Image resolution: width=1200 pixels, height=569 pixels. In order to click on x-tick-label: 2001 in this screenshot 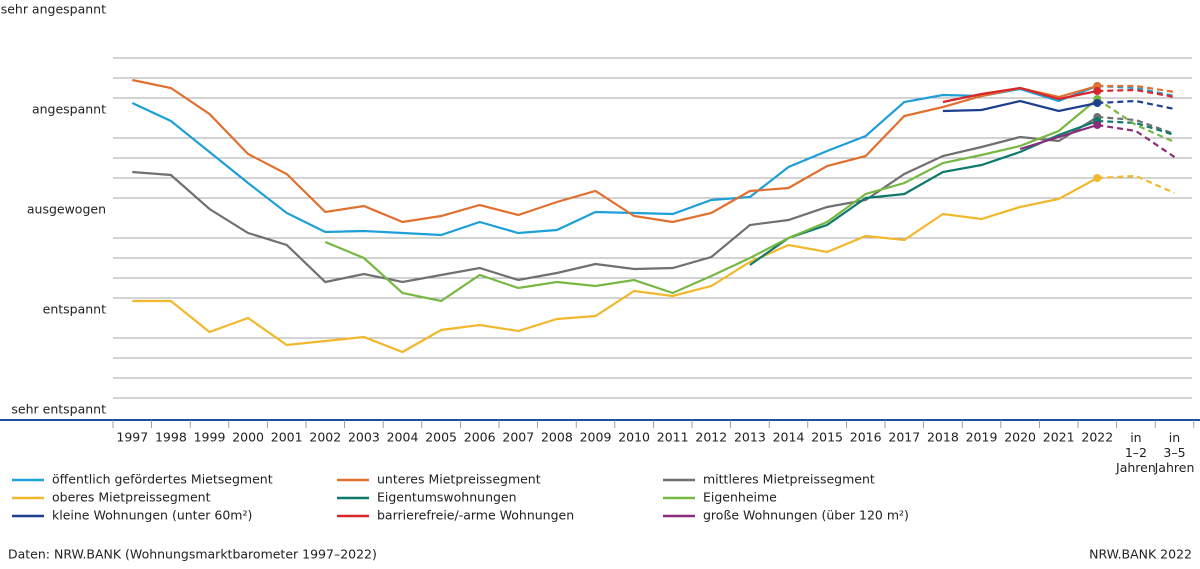, I will do `click(287, 437)`.